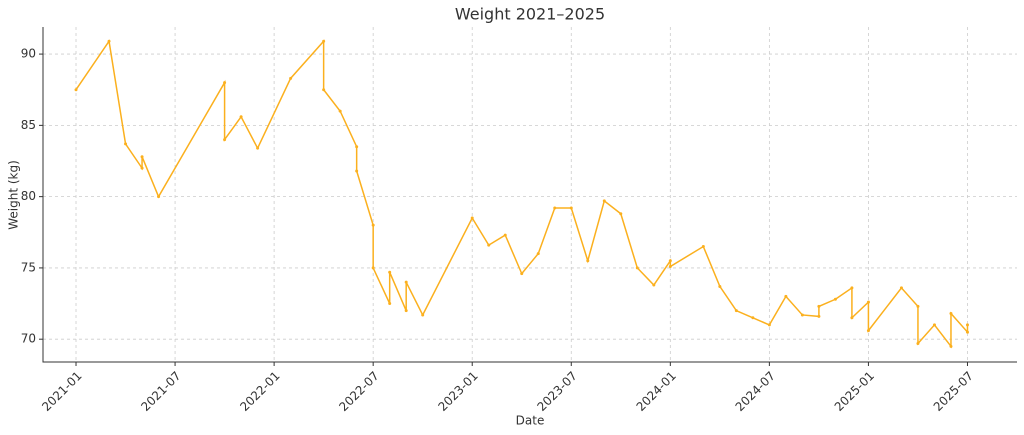 This screenshot has width=1024, height=435. I want to click on x-tick-label: 2023-07, so click(557, 391).